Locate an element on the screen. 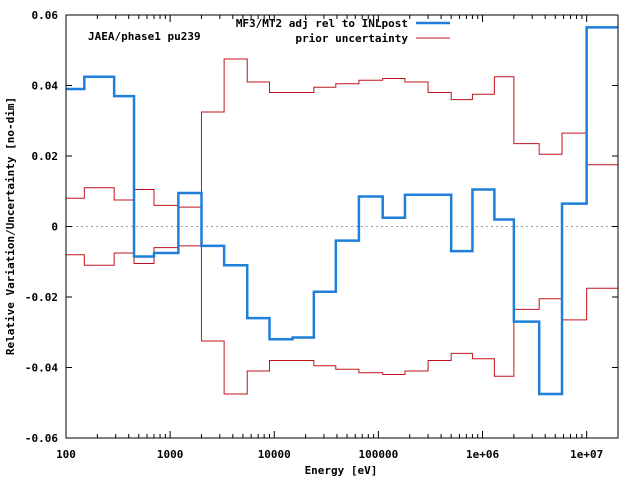 Image resolution: width=640 pixels, height=480 pixels. y-tick-label: -0.06 is located at coordinates (41, 438).